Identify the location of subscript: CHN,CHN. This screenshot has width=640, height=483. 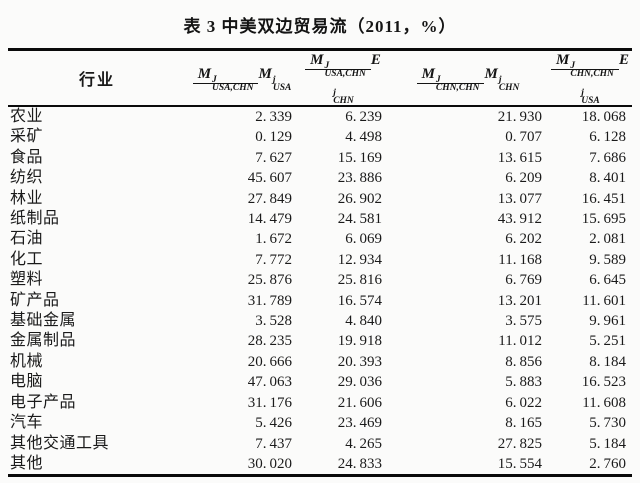
(457, 87).